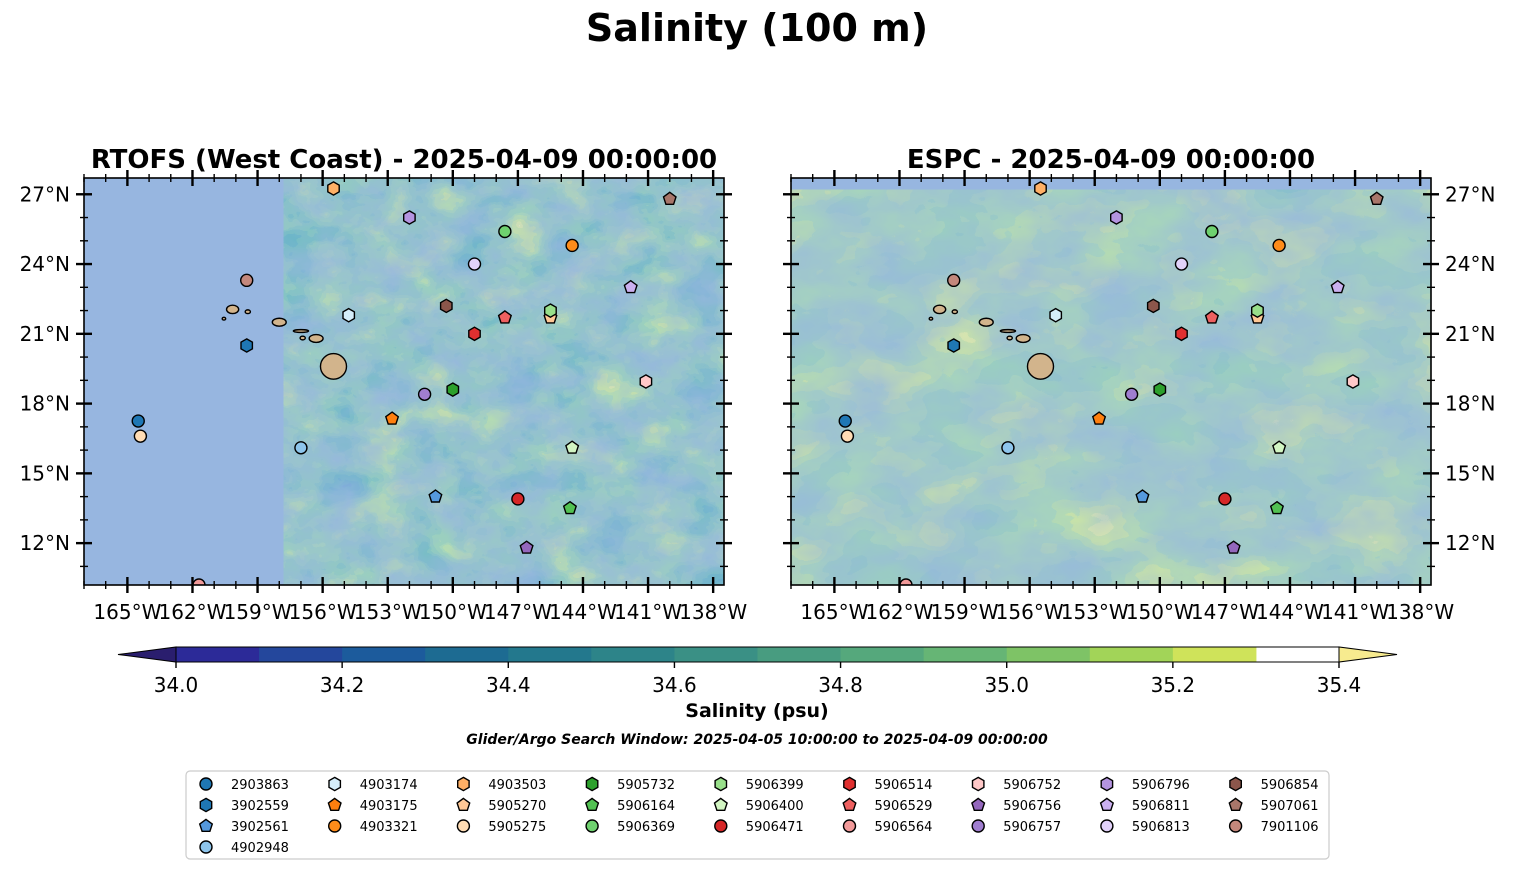  Describe the element at coordinates (713, 612) in the screenshot. I see `x-tick-label: 138°W` at that location.